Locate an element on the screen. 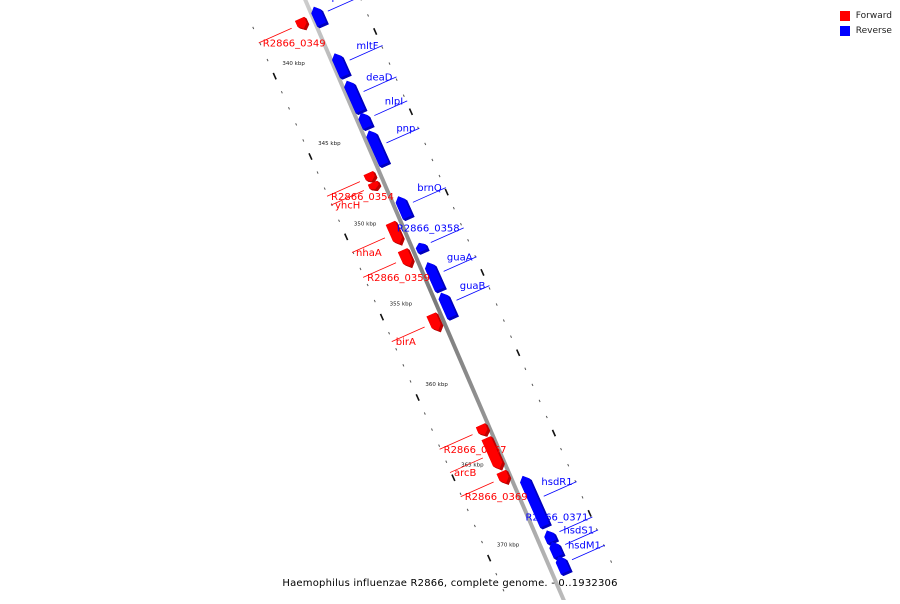  gene-label-nhaa: nhaA is located at coordinates (369, 253).